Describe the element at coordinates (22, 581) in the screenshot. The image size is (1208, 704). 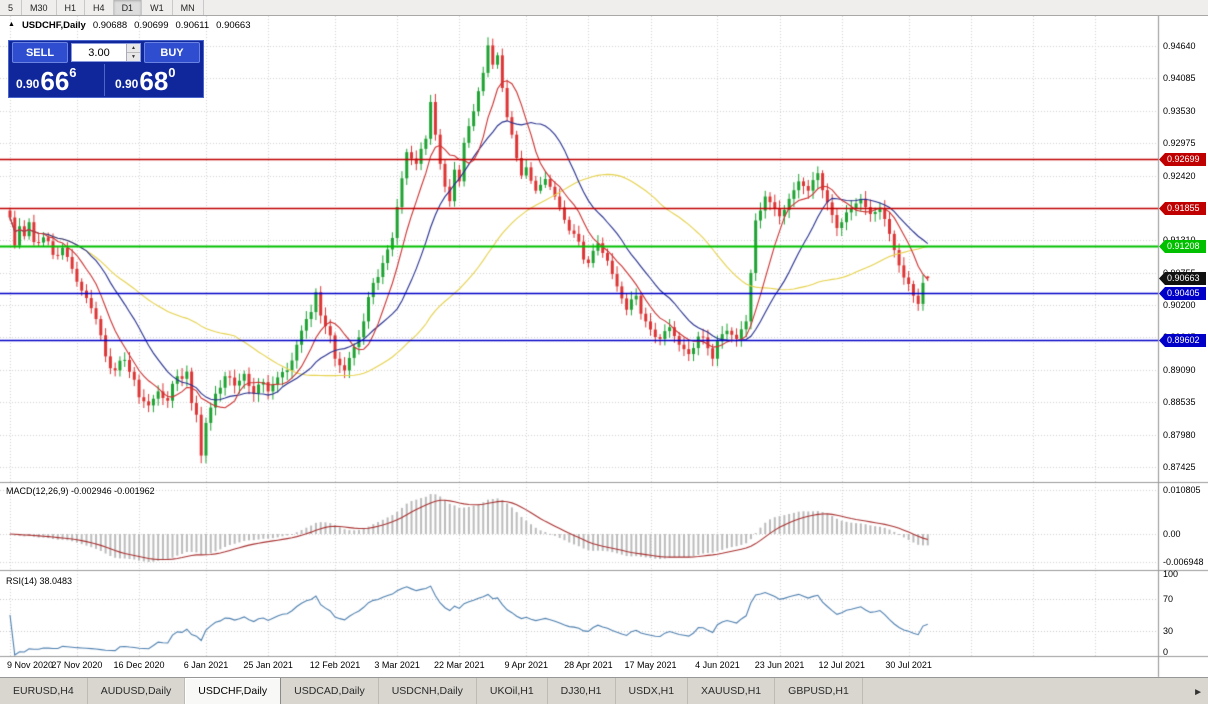
I see `rsi-name: RSI(14)` at that location.